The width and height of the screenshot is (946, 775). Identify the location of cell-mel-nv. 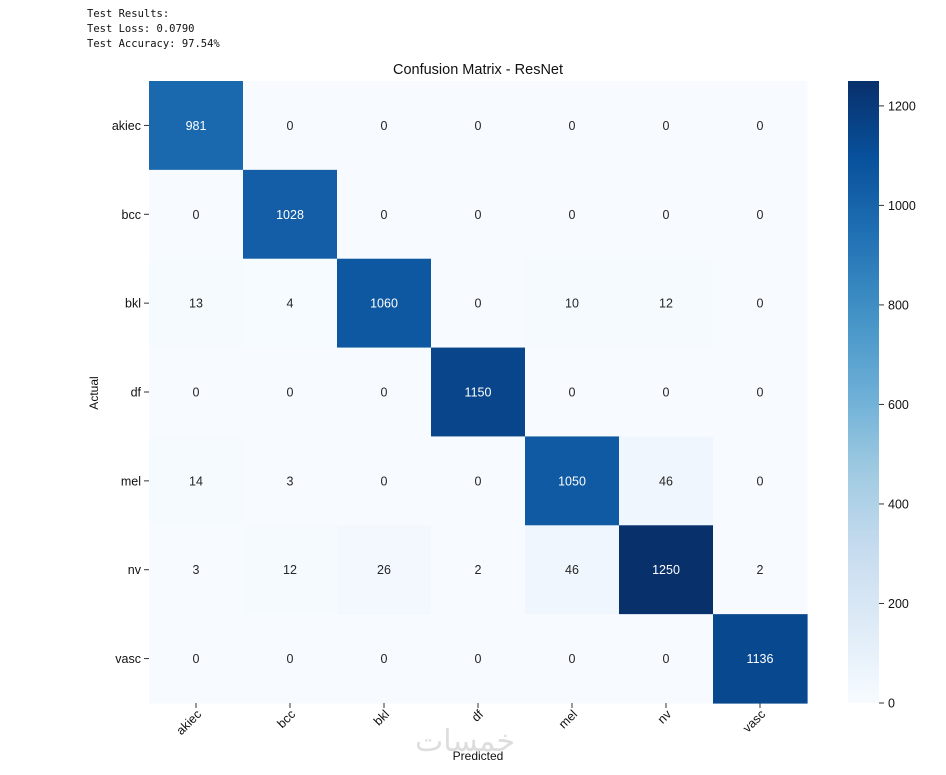
(666, 481).